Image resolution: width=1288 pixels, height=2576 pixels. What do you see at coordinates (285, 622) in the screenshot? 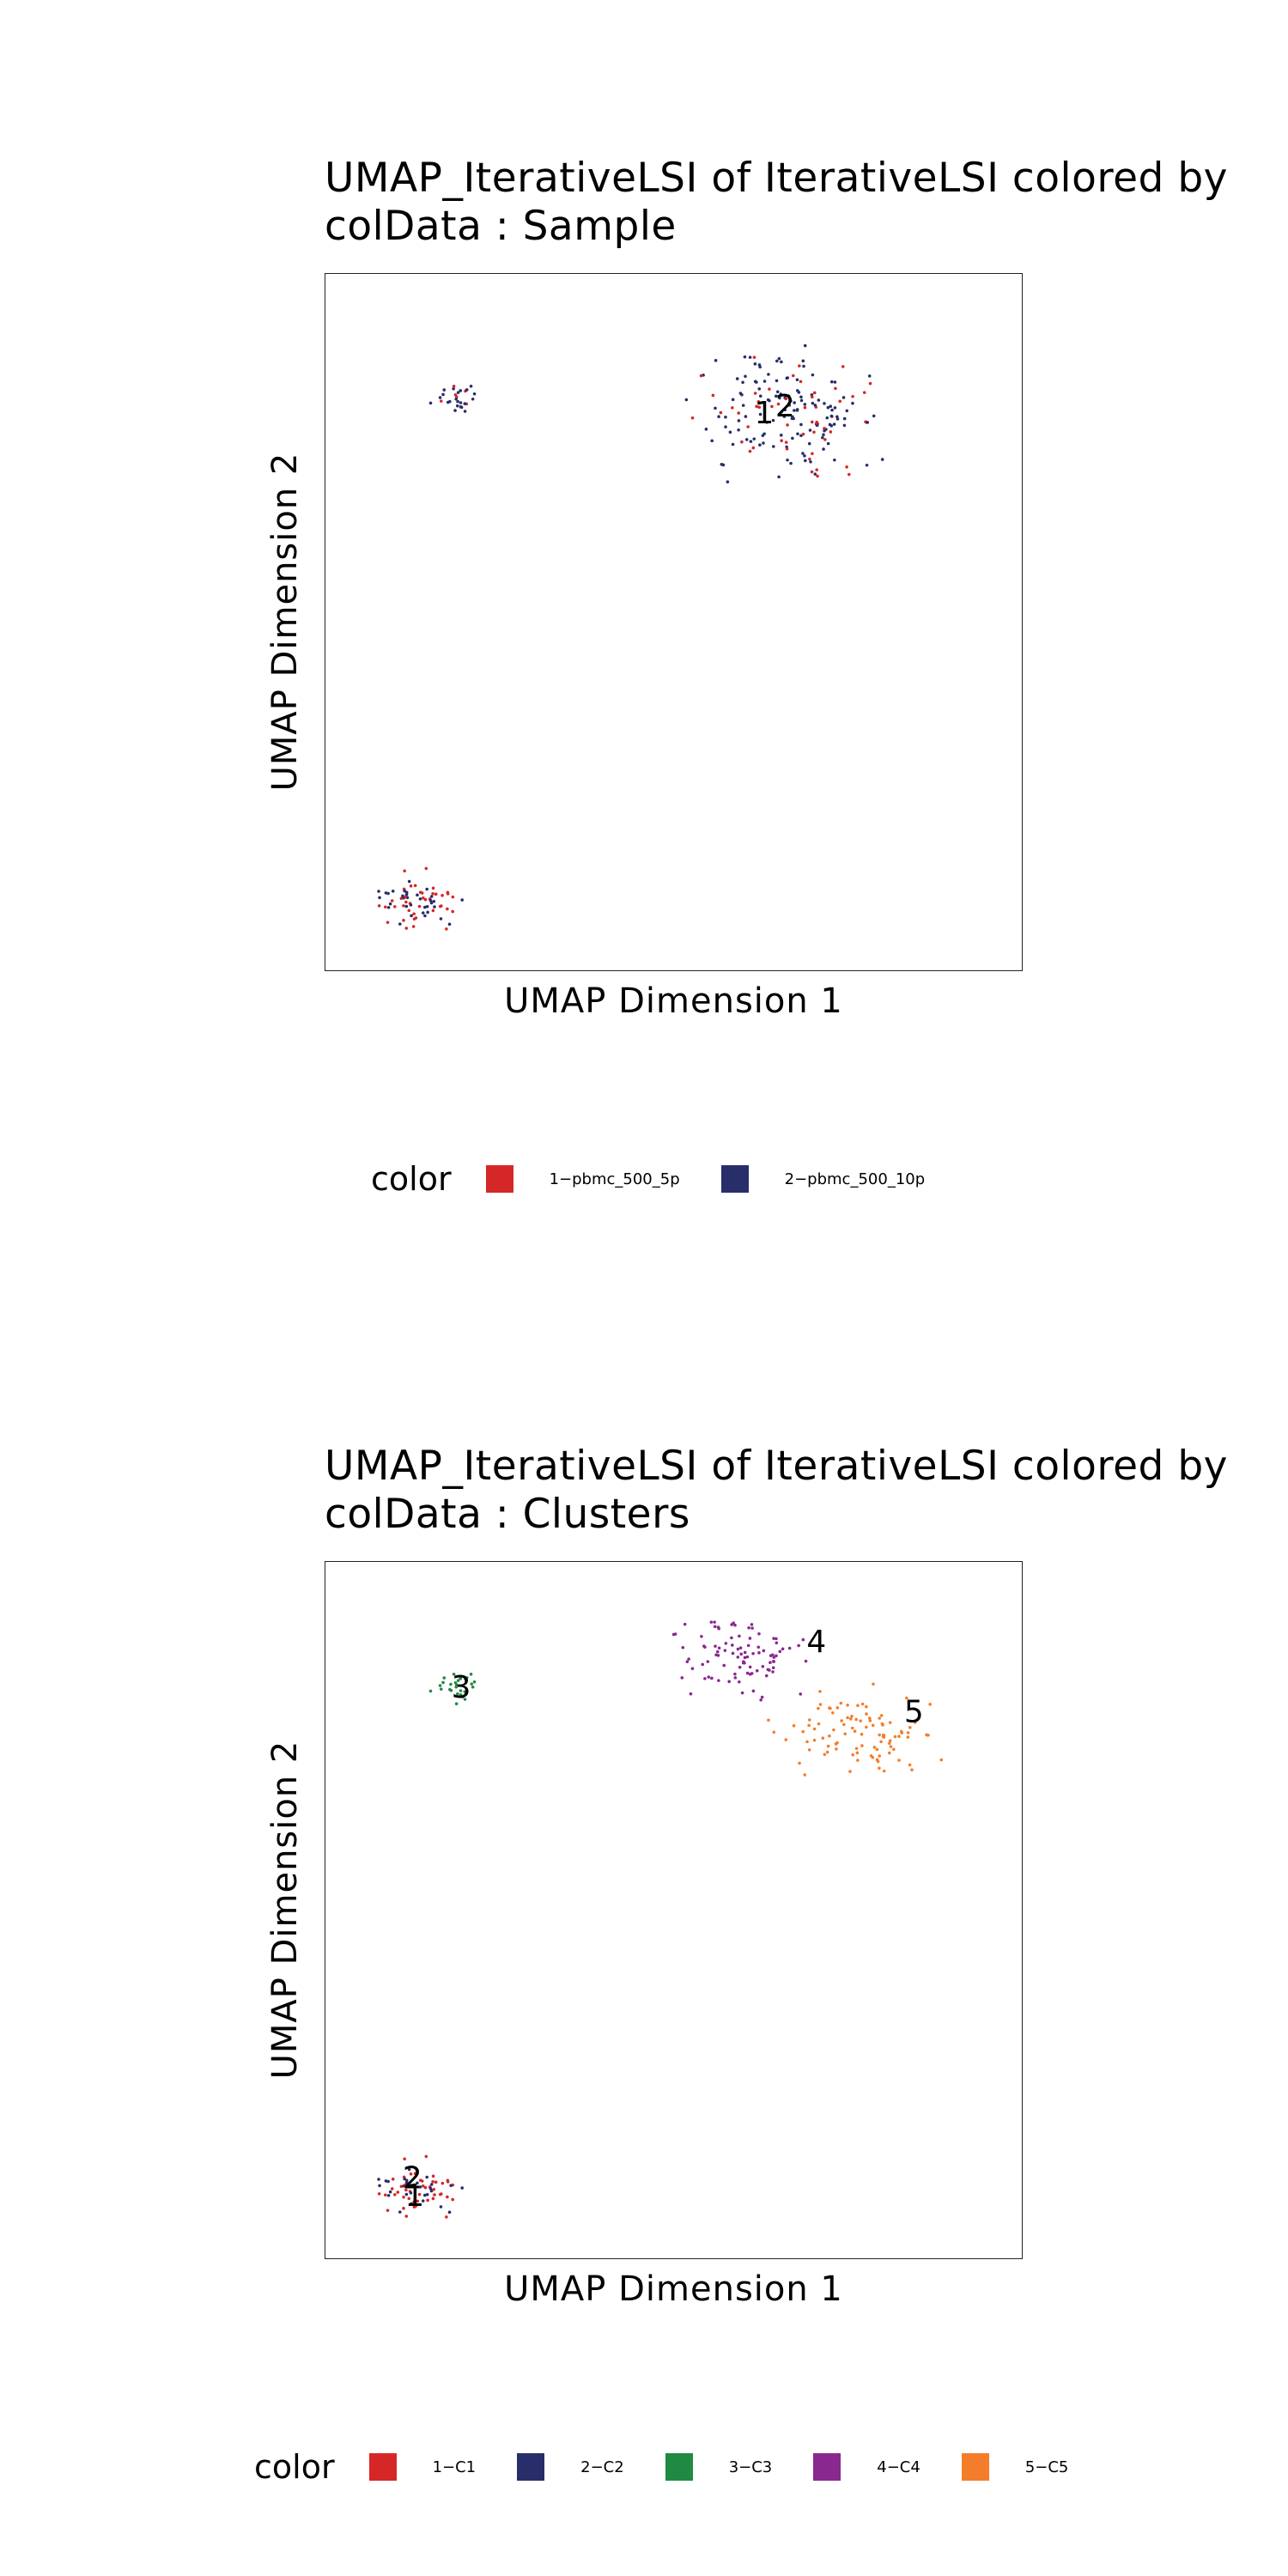
I see `y-axis-label: UMAP Dimension 2` at bounding box center [285, 622].